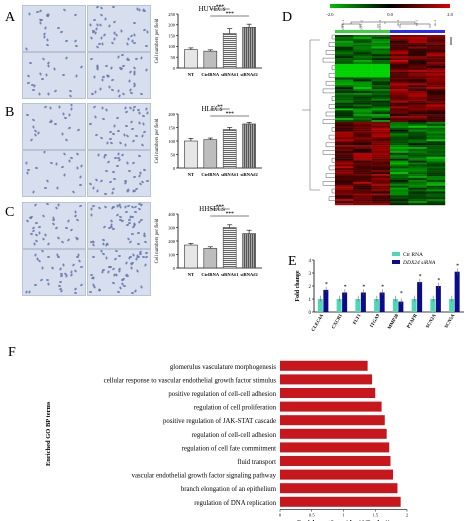 The height and width of the screenshot is (521, 474). I want to click on colorbar-mid-label: 0.0, so click(390, 14).